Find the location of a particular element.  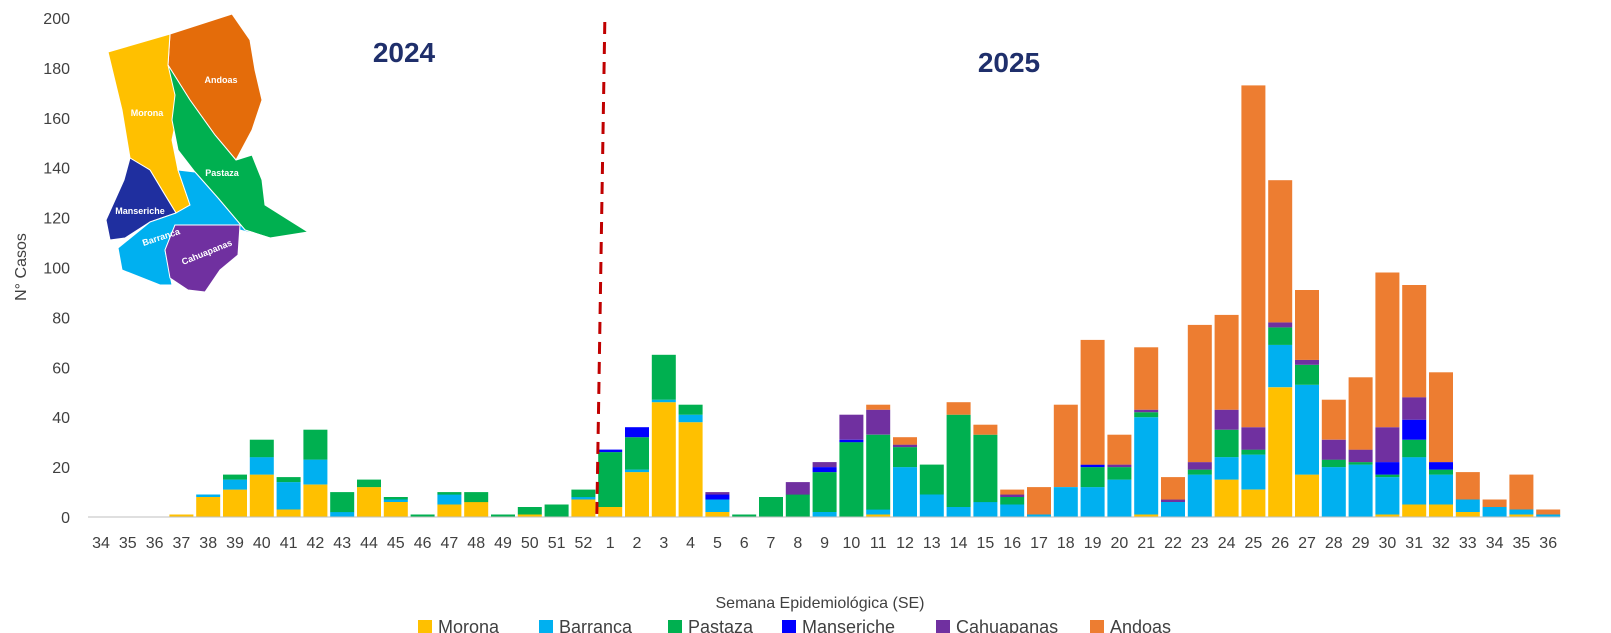

x-tick-label: 5 is located at coordinates (717, 543).